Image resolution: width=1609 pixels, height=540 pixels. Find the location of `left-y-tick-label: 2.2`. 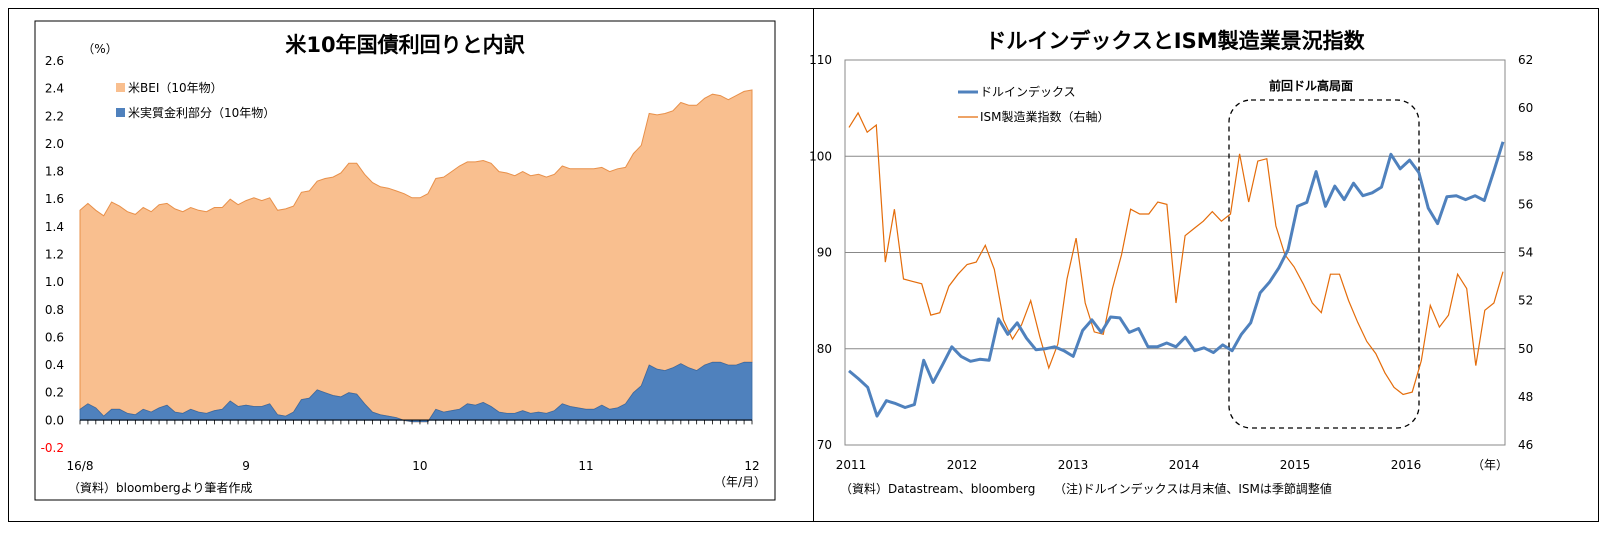

left-y-tick-label: 2.2 is located at coordinates (54, 116).